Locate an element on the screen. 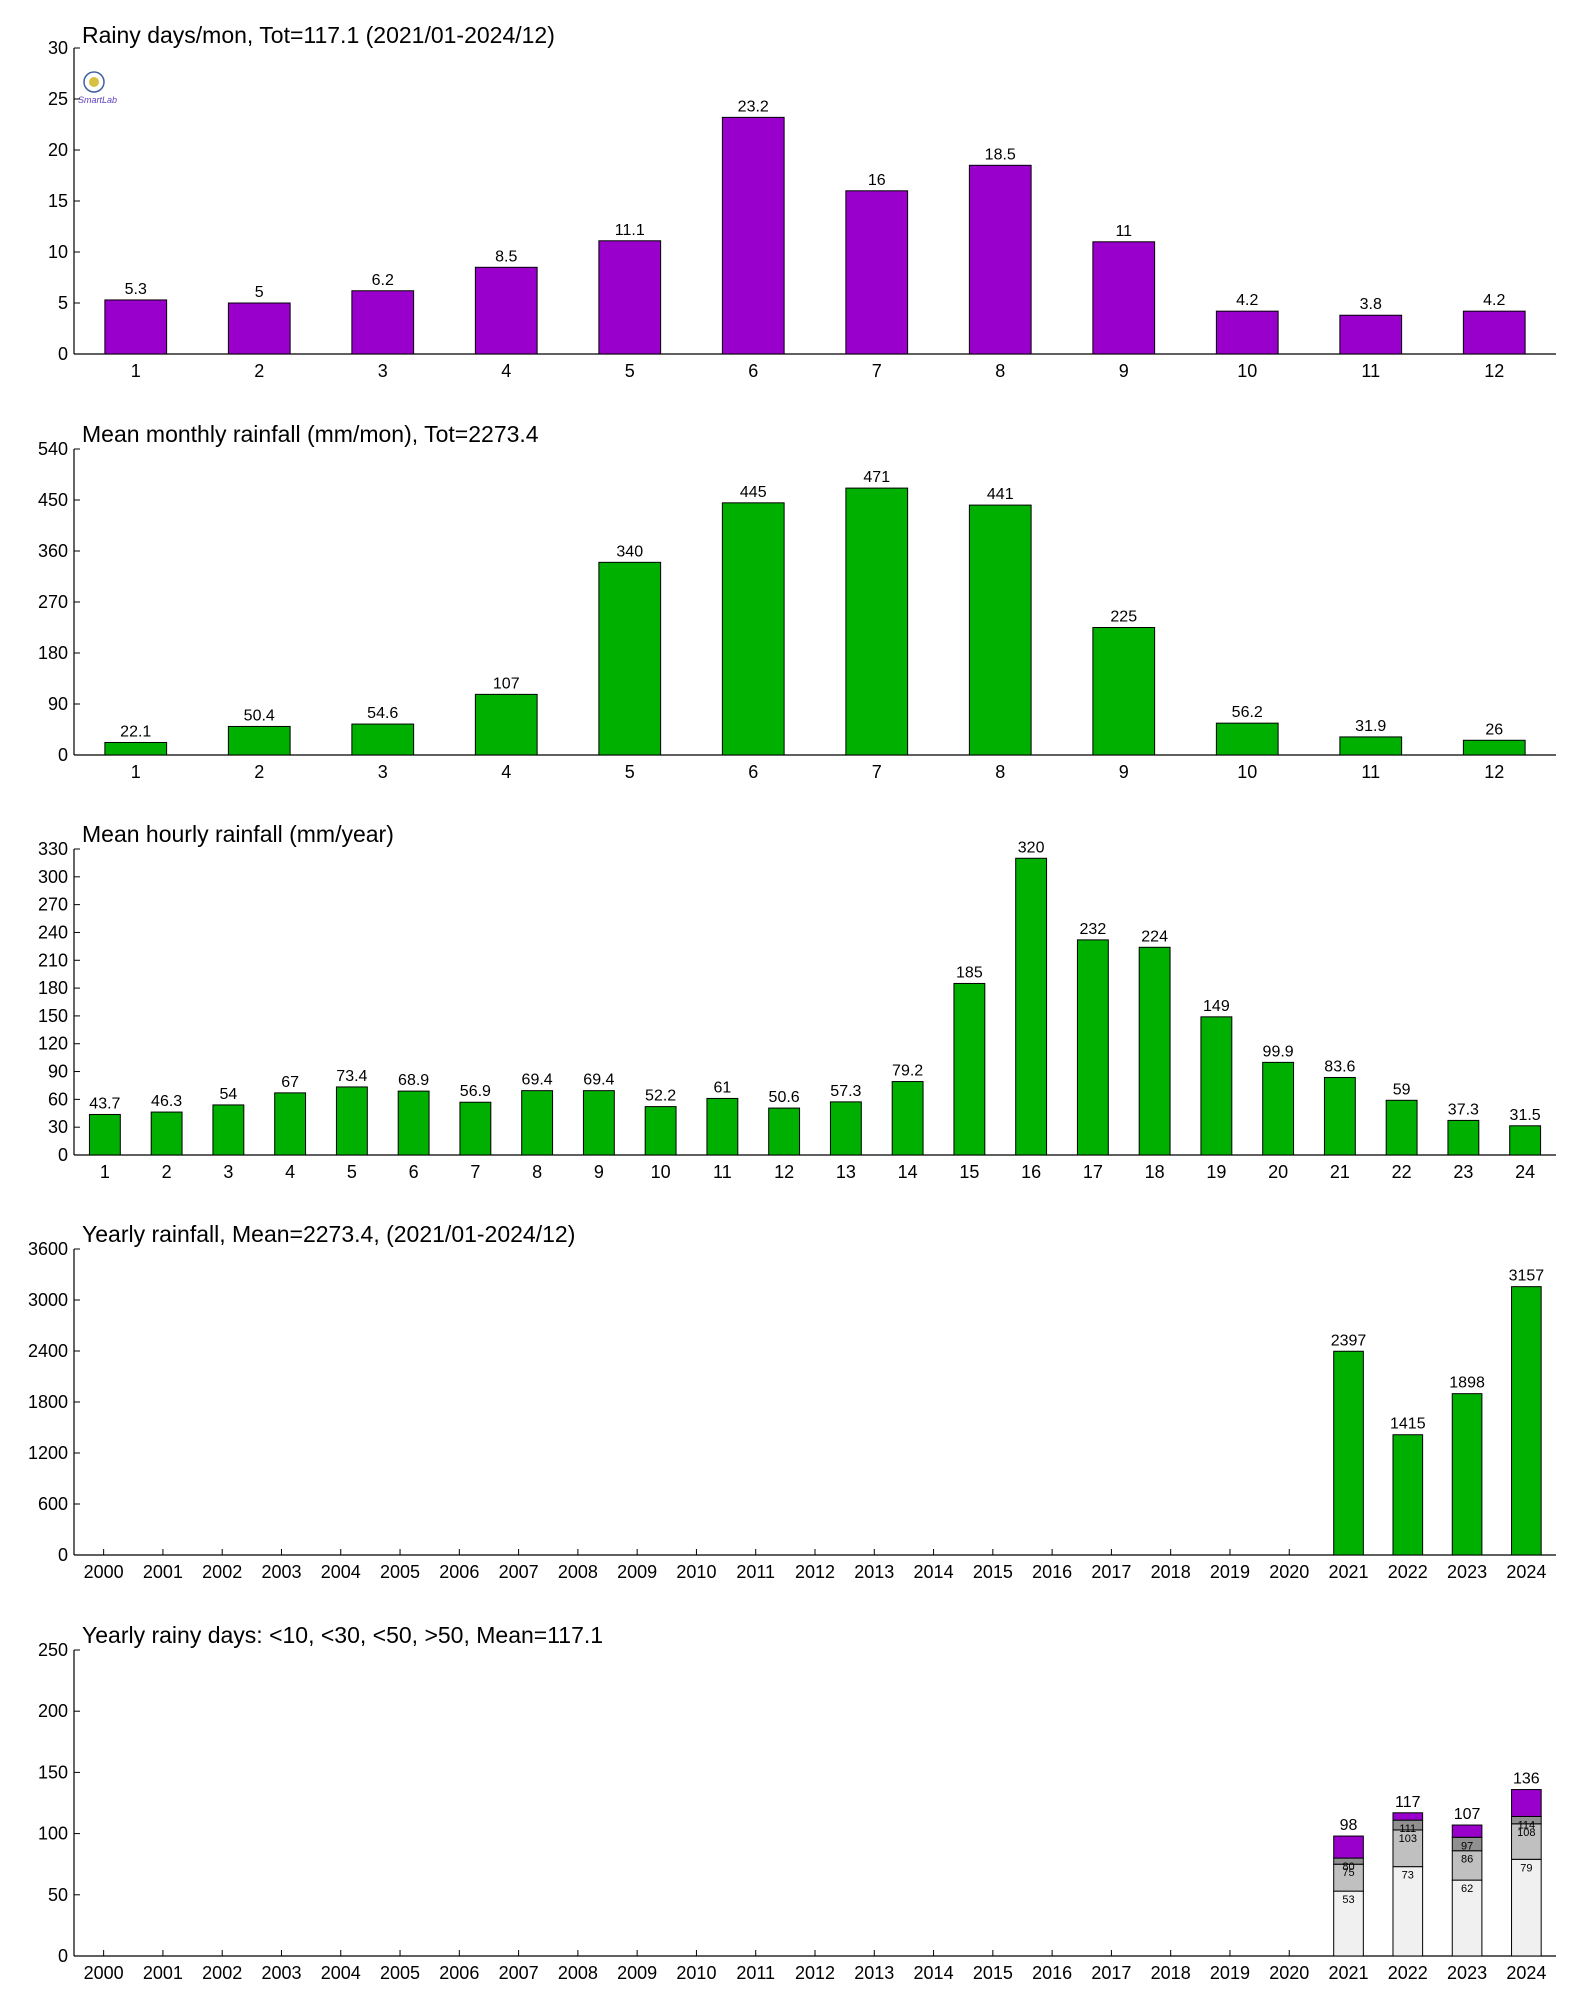 The width and height of the screenshot is (1580, 2000). y-tick-label: 270 is located at coordinates (53, 905).